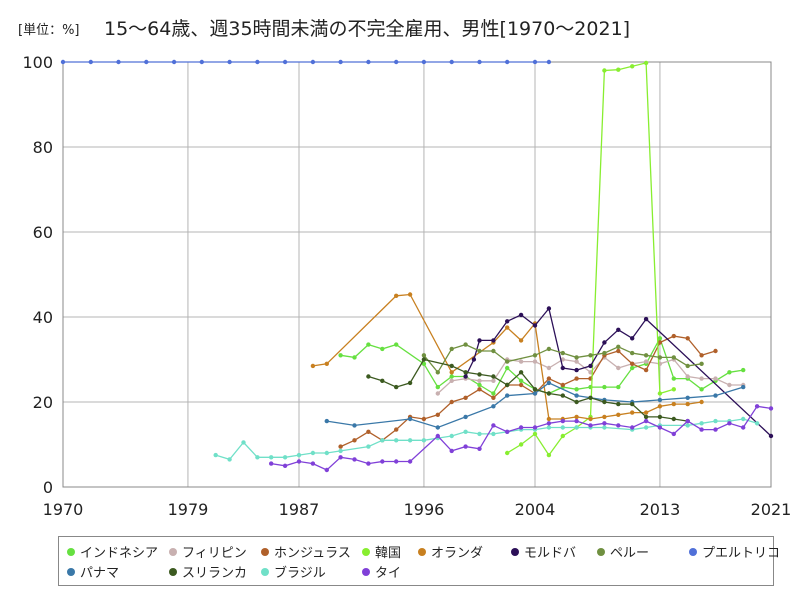 This screenshot has width=800, height=600. I want to click on legend-label: インドネシア, so click(119, 553).